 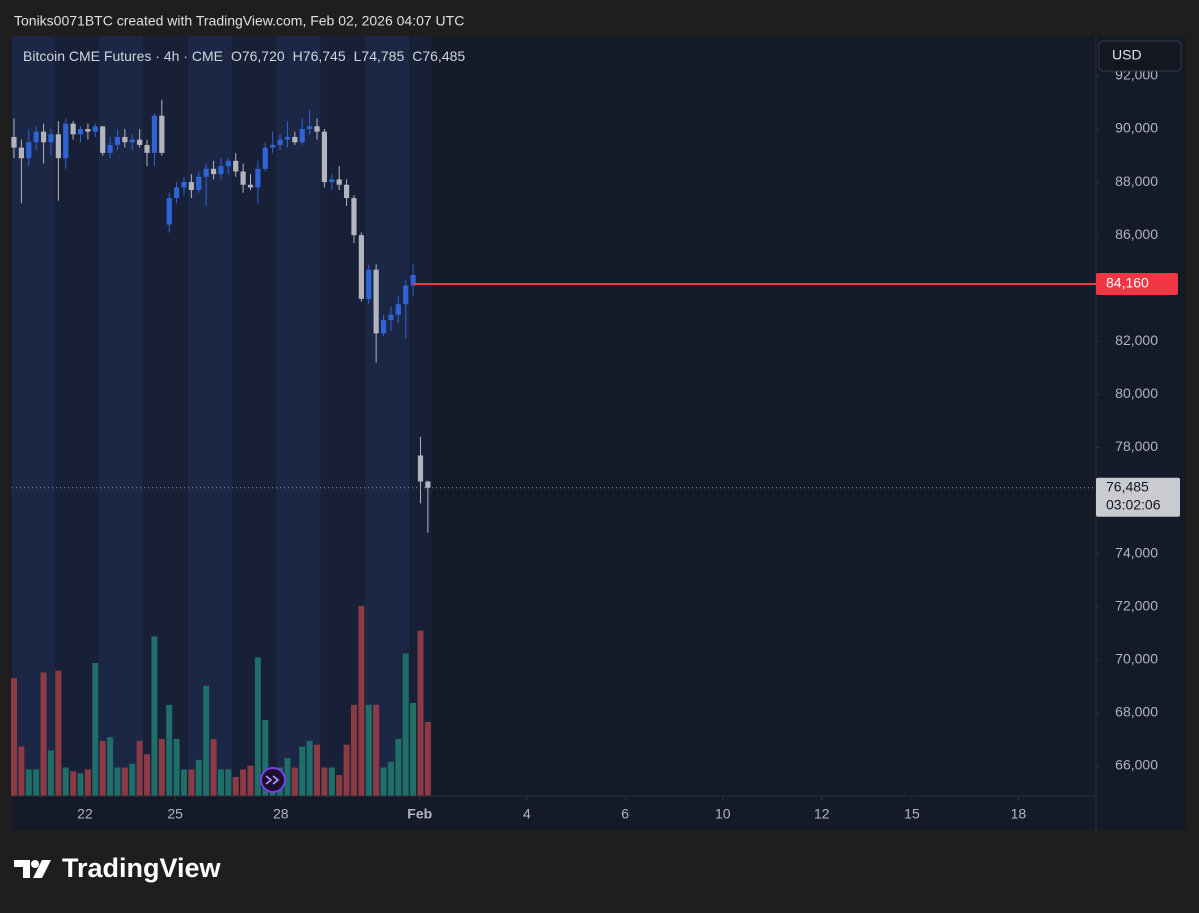 I want to click on x-tick-label: 25, so click(x=175, y=814).